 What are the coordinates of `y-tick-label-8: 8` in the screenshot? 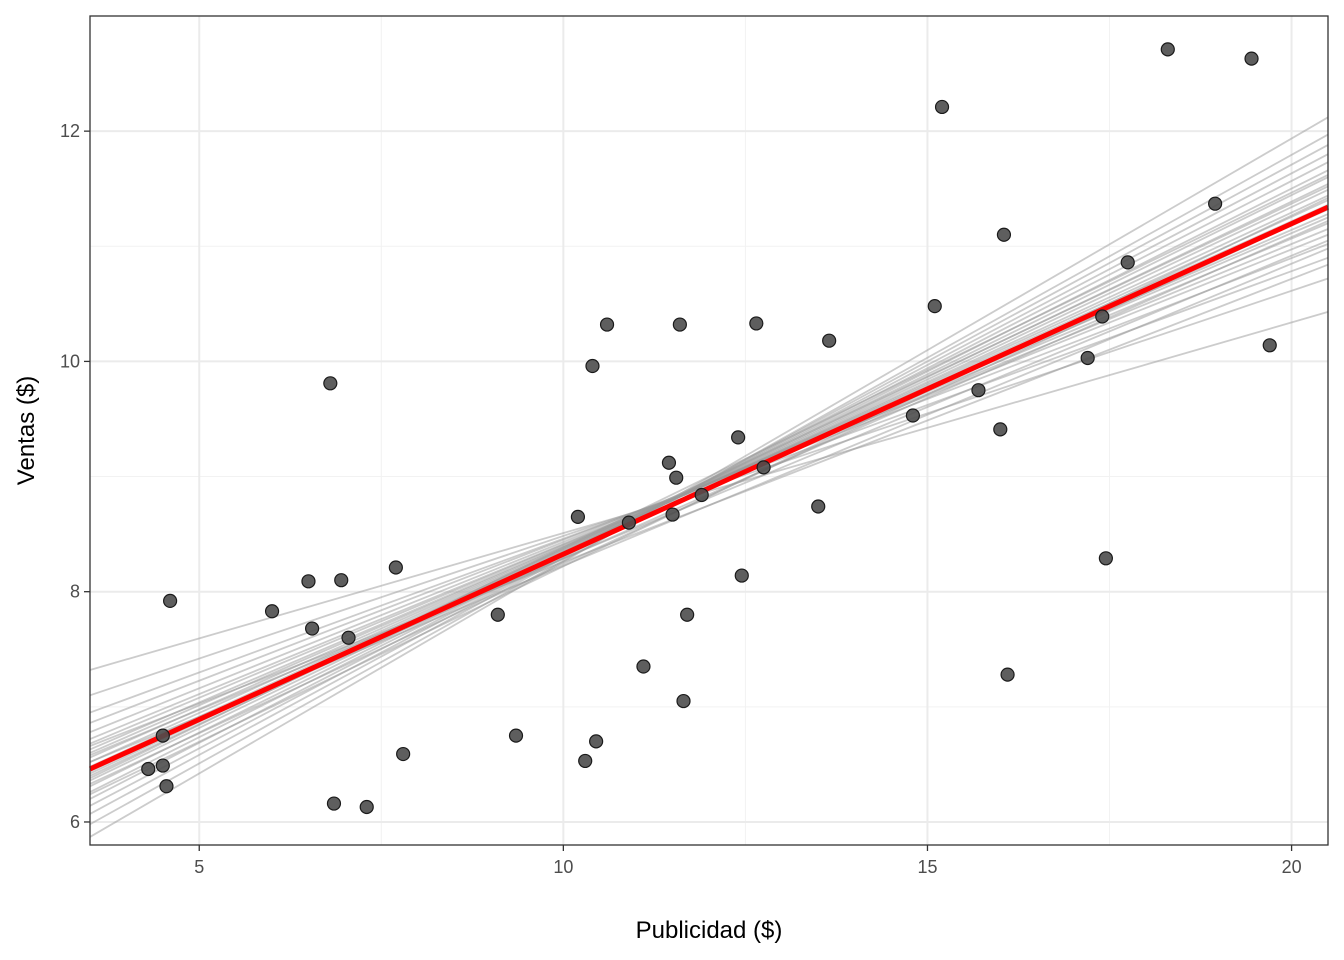 It's located at (75, 592).